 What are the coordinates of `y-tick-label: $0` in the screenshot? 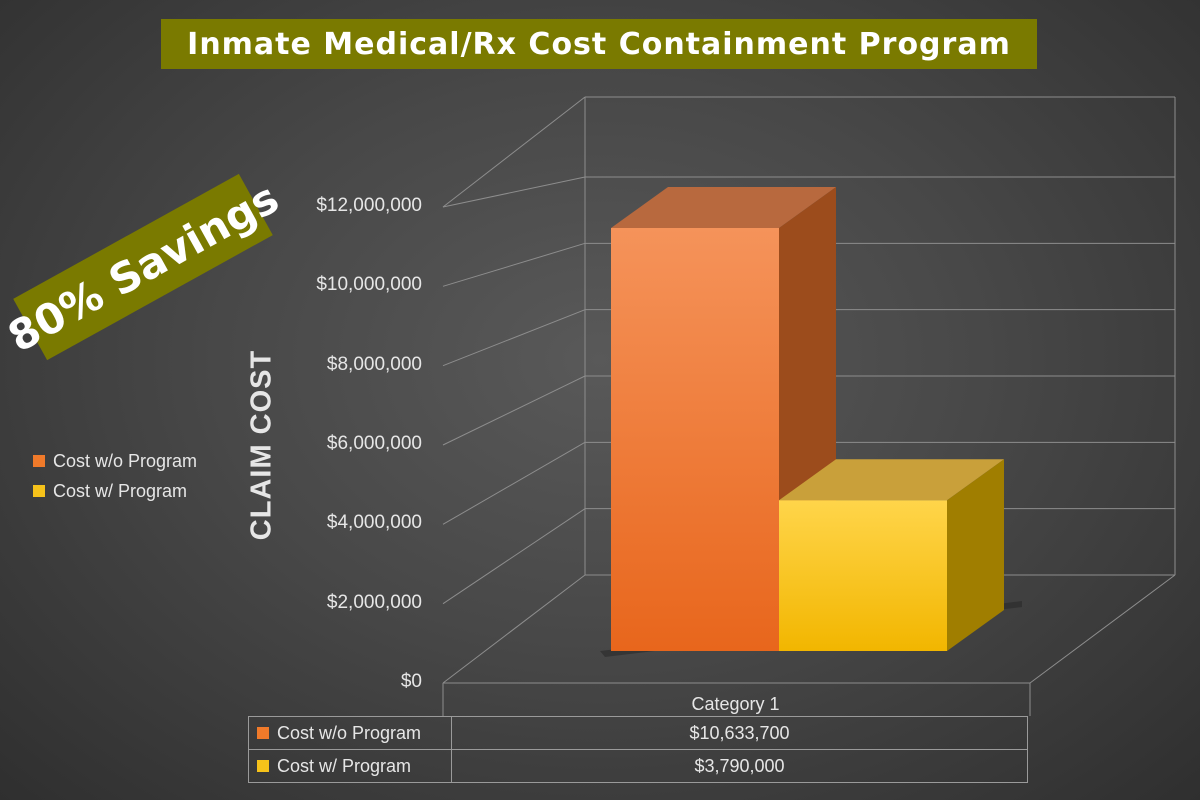 It's located at (411, 681).